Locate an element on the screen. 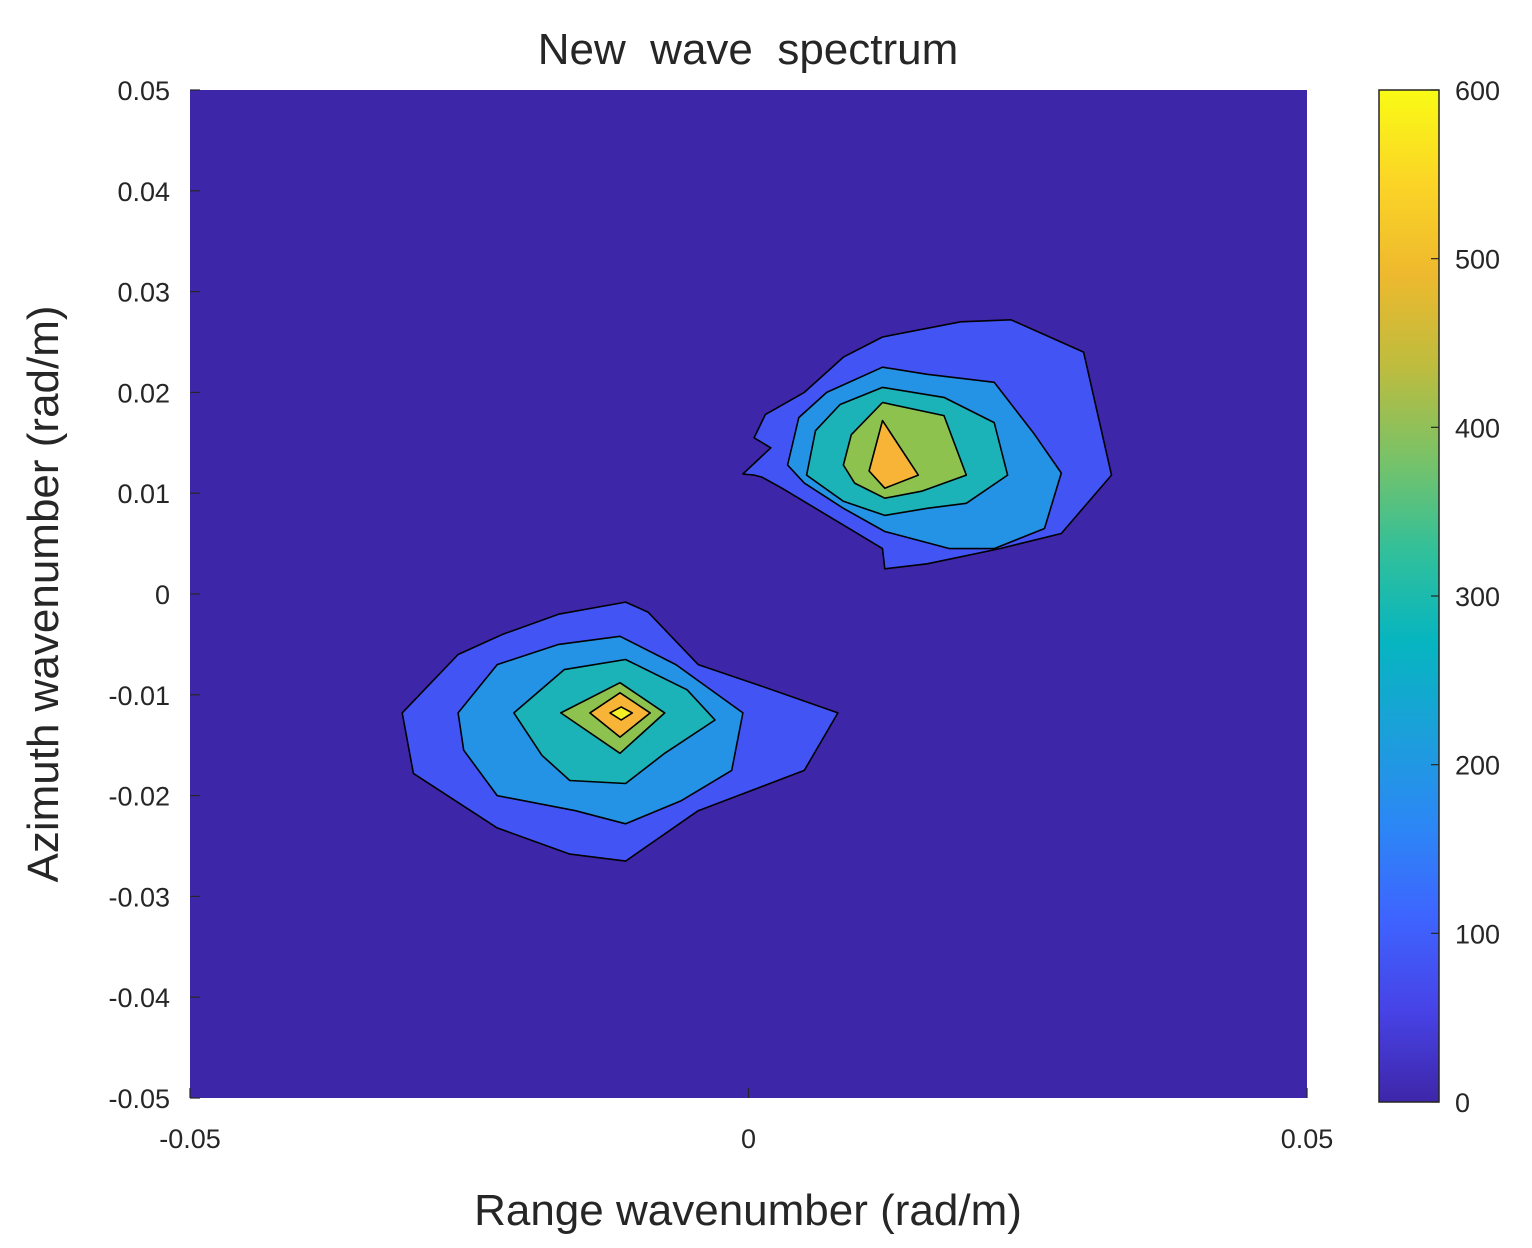  x-tick-label: -0.05 is located at coordinates (190, 1139).